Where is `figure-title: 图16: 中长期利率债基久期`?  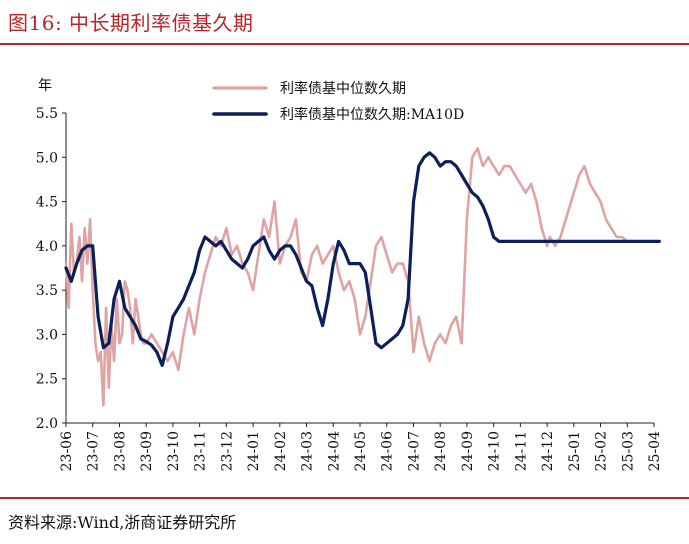 figure-title: 图16: 中长期利率债基久期 is located at coordinates (131, 23).